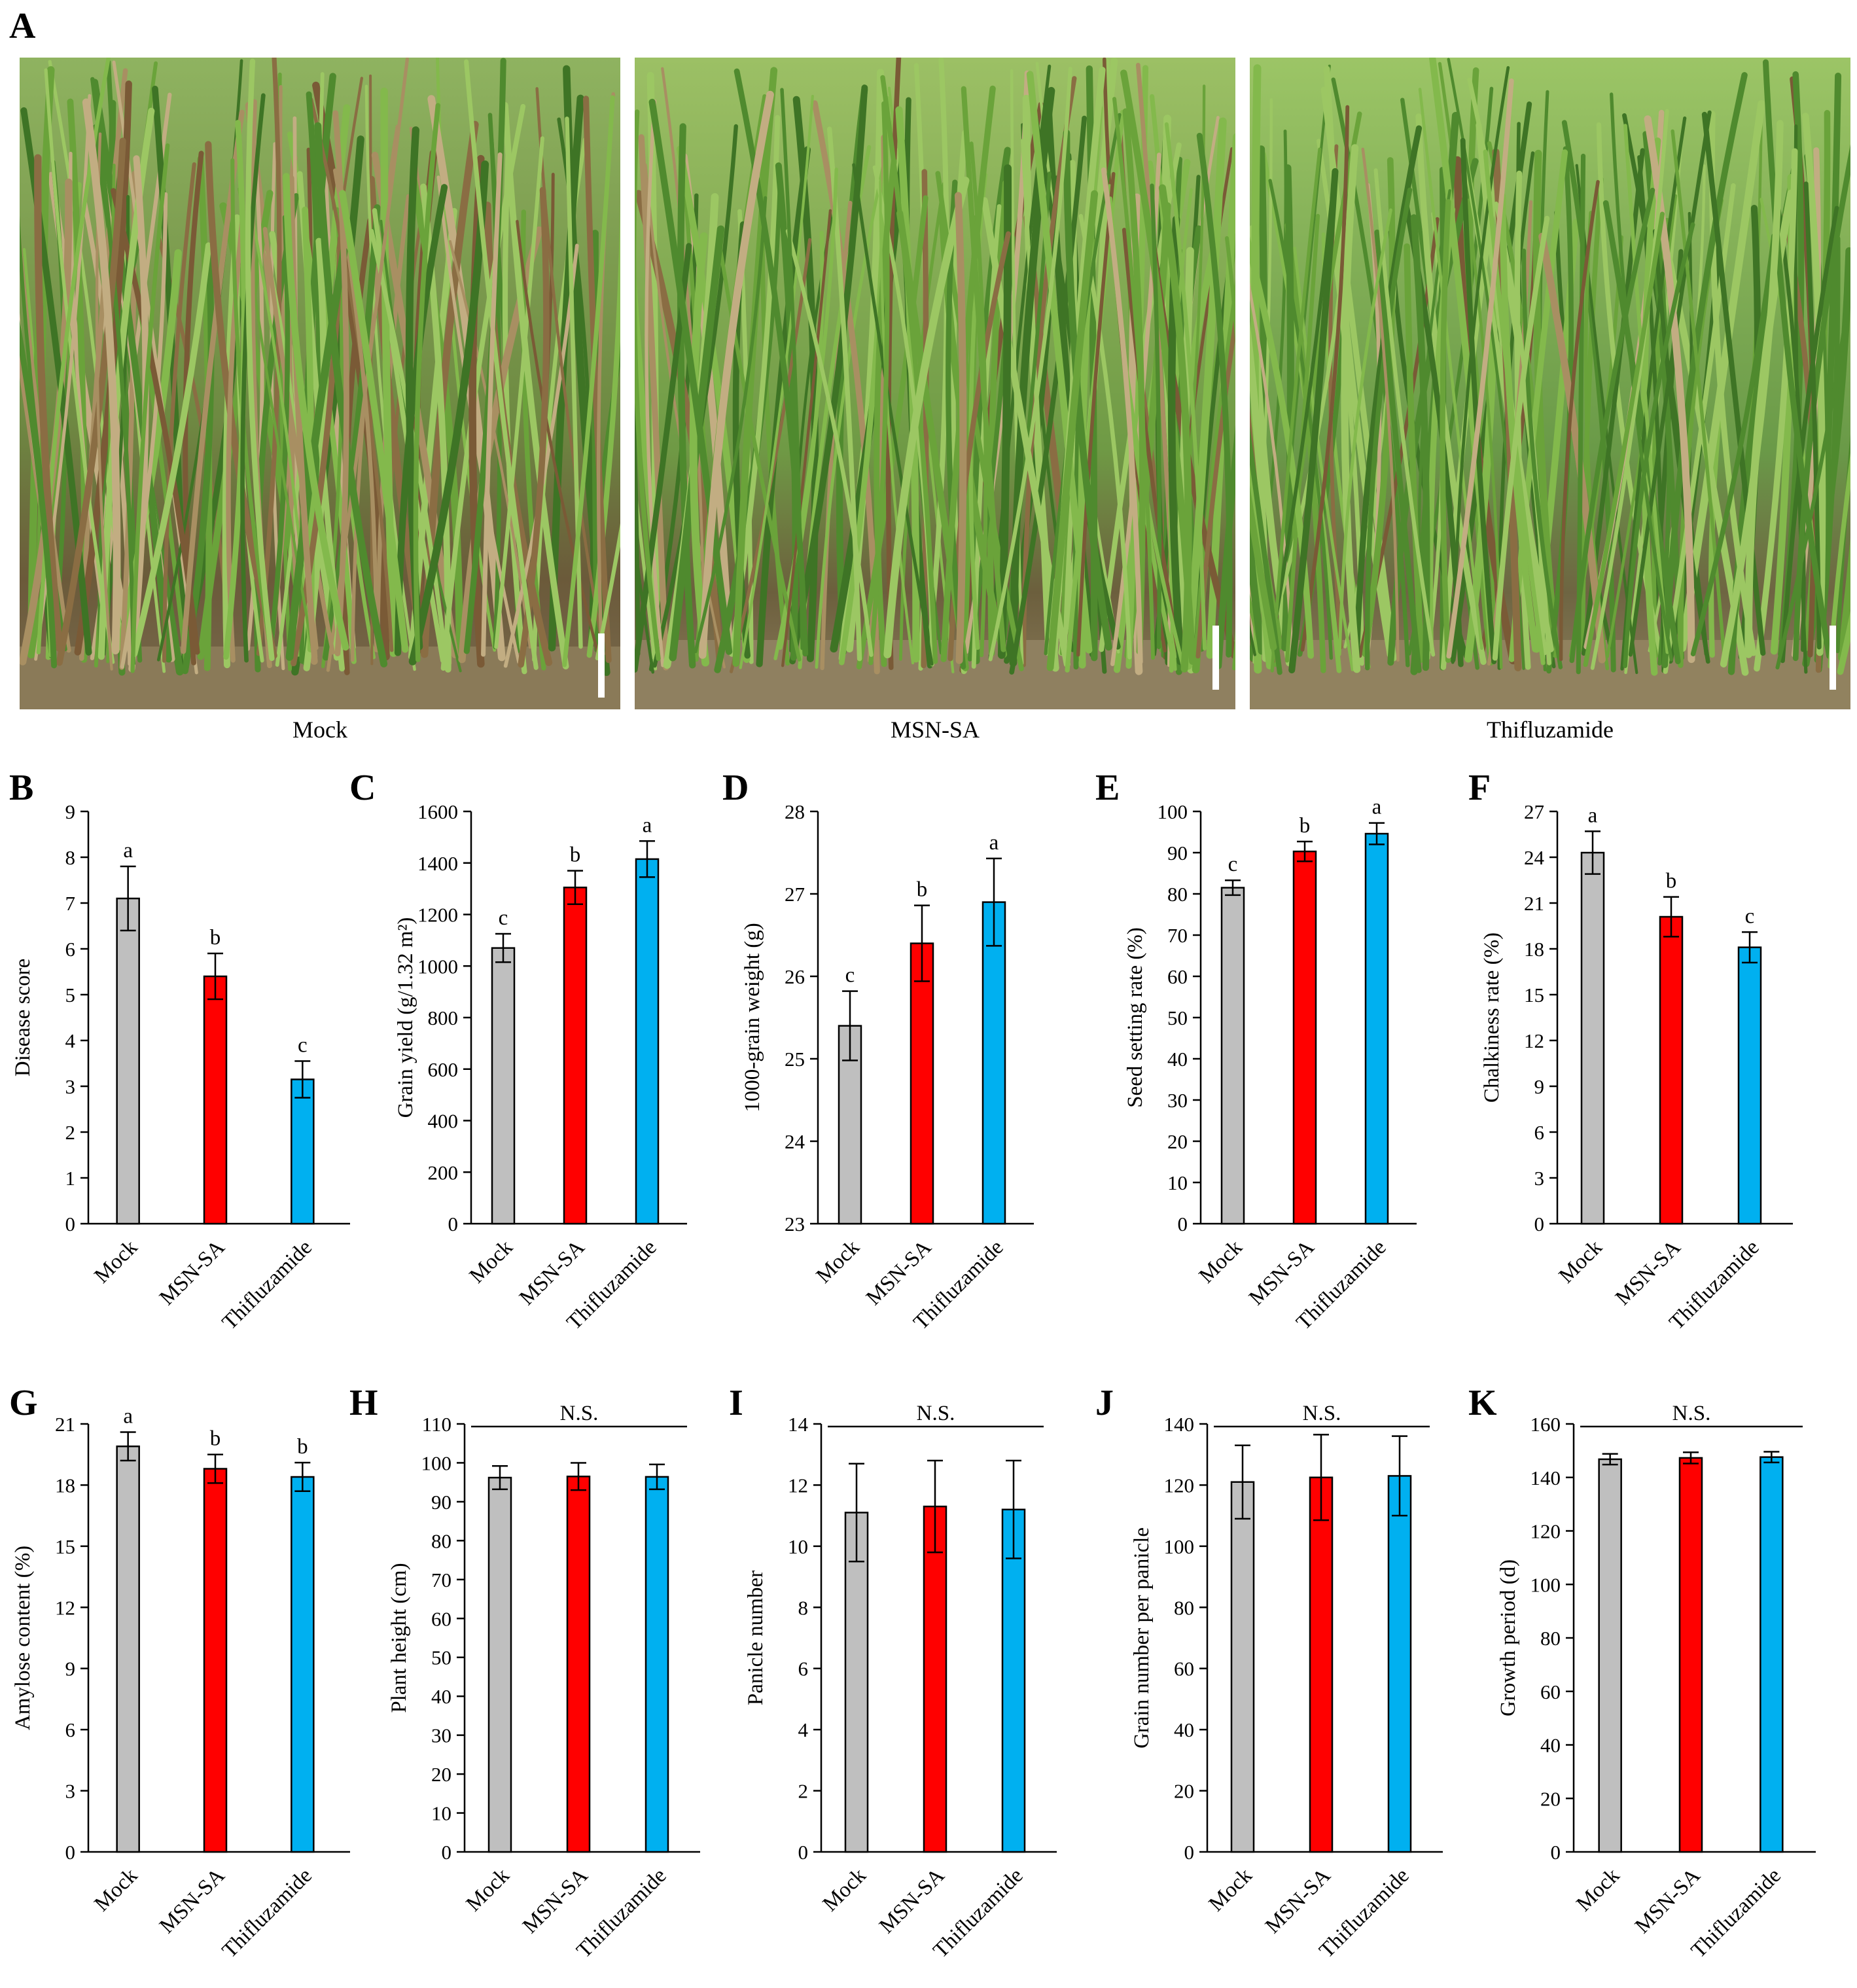 The height and width of the screenshot is (1988, 1857). I want to click on y-tick-label: 27, so click(1534, 812).